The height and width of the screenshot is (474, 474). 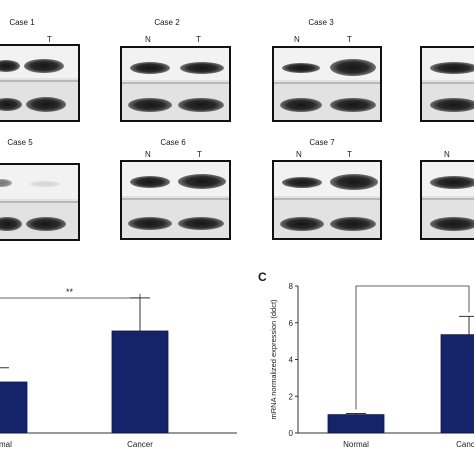 What do you see at coordinates (173, 142) in the screenshot?
I see `case-title: Case 6` at bounding box center [173, 142].